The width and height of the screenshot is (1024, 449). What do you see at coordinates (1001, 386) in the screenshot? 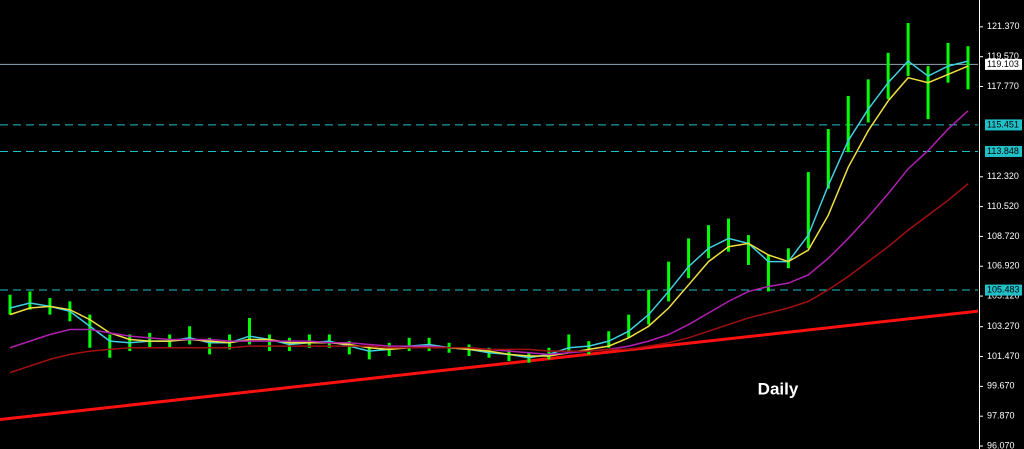
I see `y-tick-label: 99.670` at bounding box center [1001, 386].